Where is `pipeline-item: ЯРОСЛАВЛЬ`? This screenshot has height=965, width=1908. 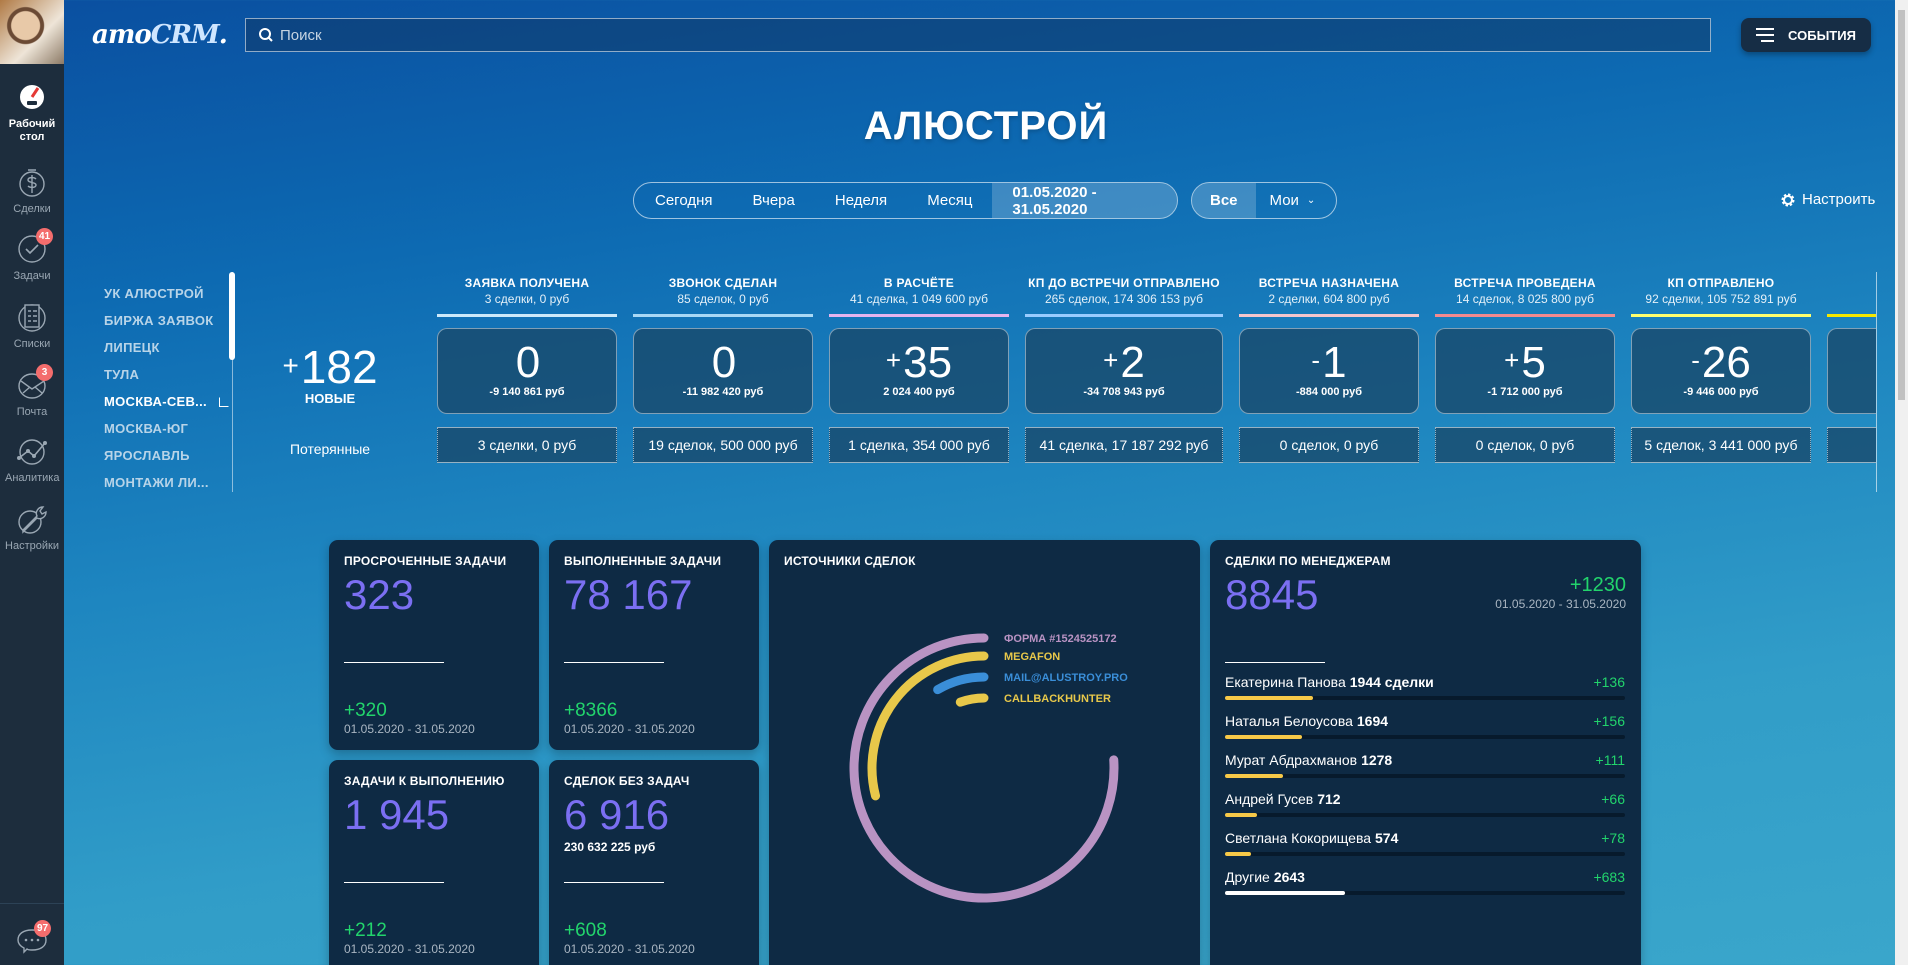 pipeline-item: ЯРОСЛАВЛЬ is located at coordinates (166, 455).